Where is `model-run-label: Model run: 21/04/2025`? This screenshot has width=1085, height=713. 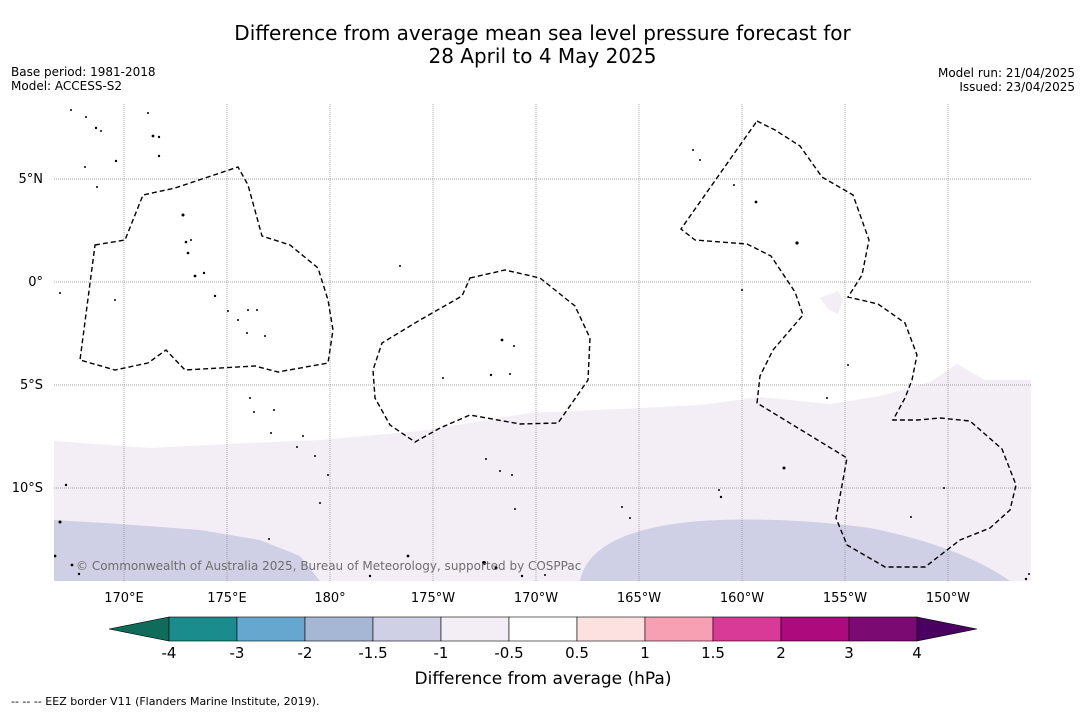
model-run-label: Model run: 21/04/2025 is located at coordinates (1006, 73).